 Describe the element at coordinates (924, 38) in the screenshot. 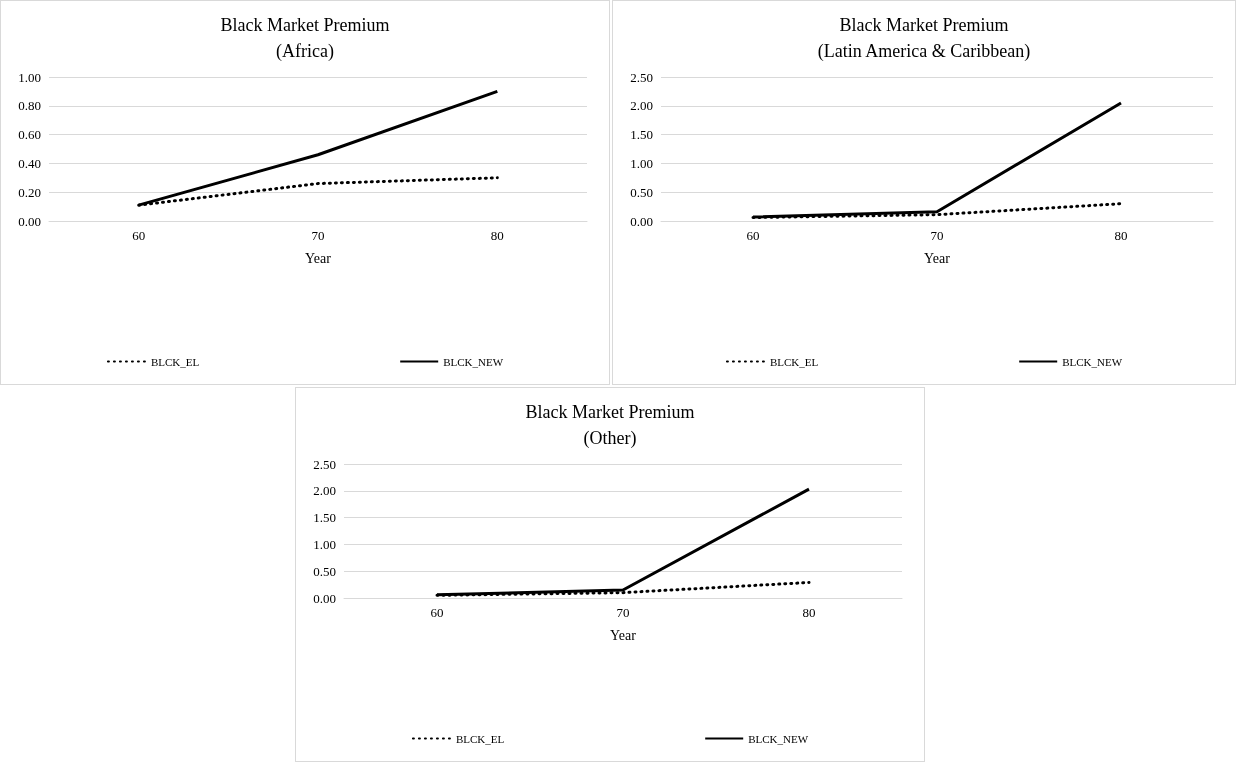

I see `chart-title: Black Market Premium (Latin America & Caribbean)` at that location.